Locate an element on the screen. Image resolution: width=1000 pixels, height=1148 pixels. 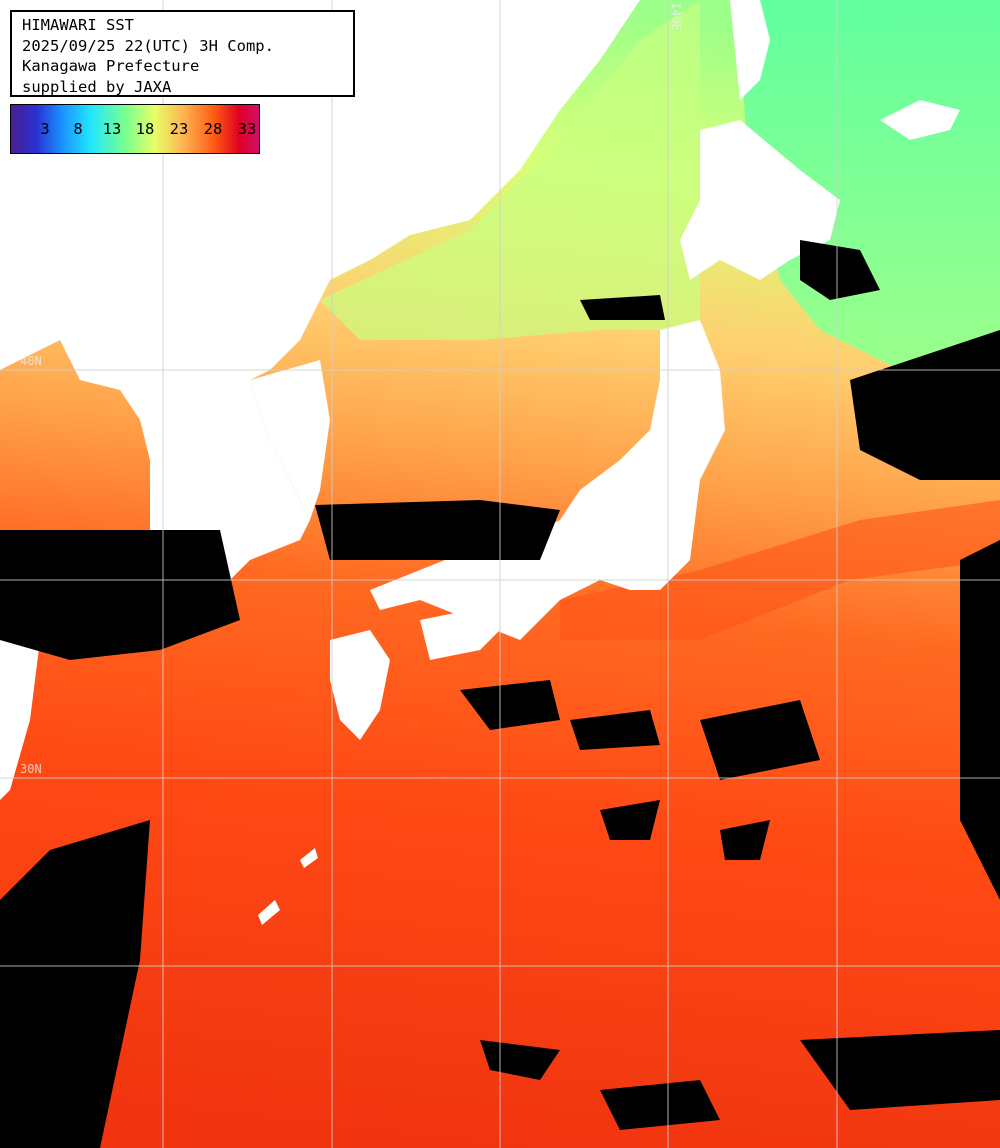
provider-organization: Kanagawa Prefecture is located at coordinates (111, 66).